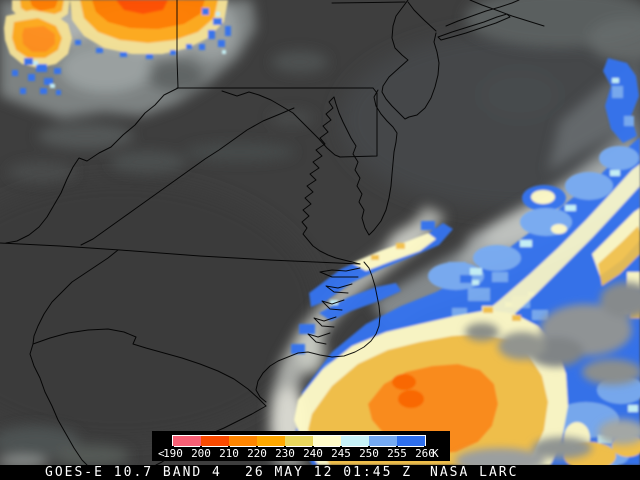 Image resolution: width=640 pixels, height=480 pixels. I want to click on border-va-nc, so click(180, 253).